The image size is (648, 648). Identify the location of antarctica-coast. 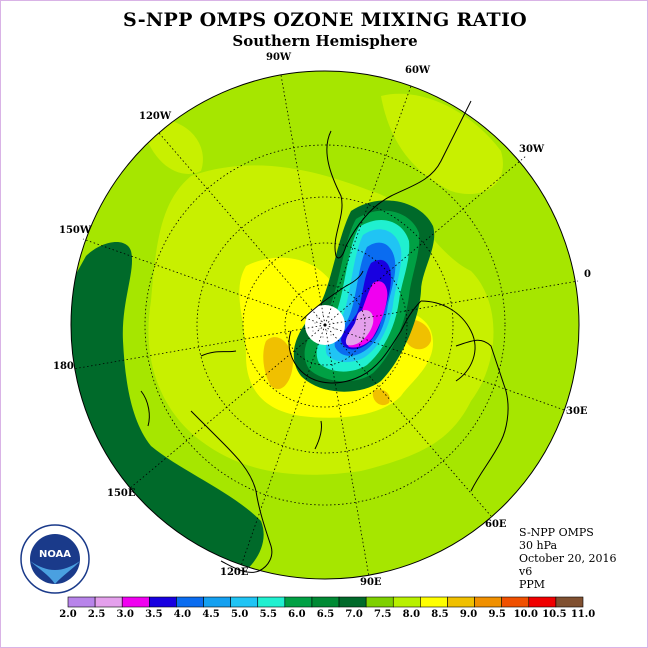
(355, 342).